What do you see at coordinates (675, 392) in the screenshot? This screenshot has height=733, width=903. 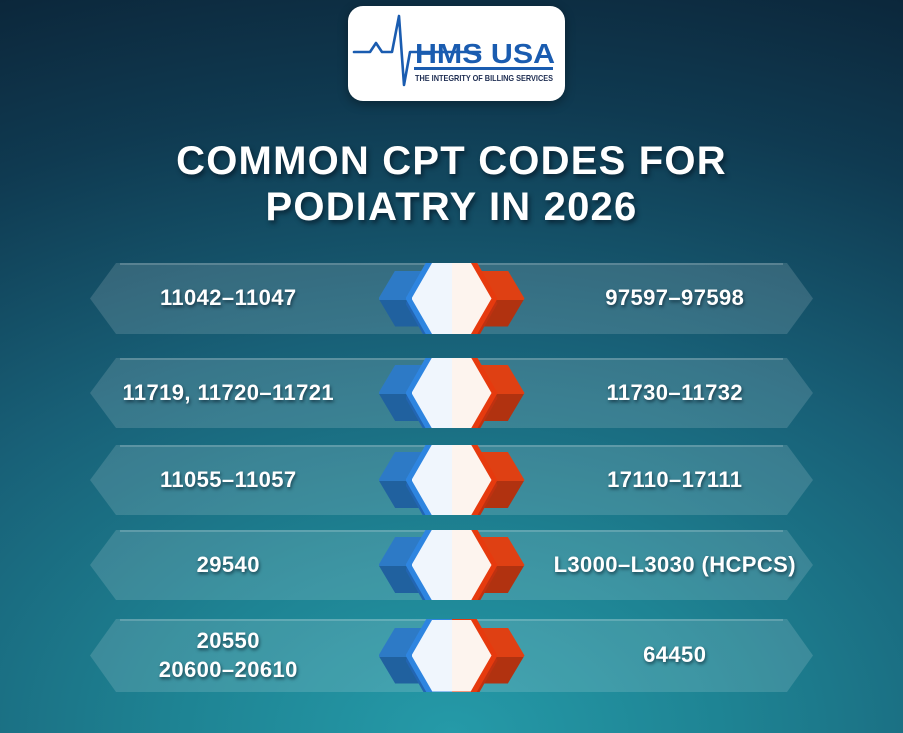 I see `code-right: 11730–11732` at bounding box center [675, 392].